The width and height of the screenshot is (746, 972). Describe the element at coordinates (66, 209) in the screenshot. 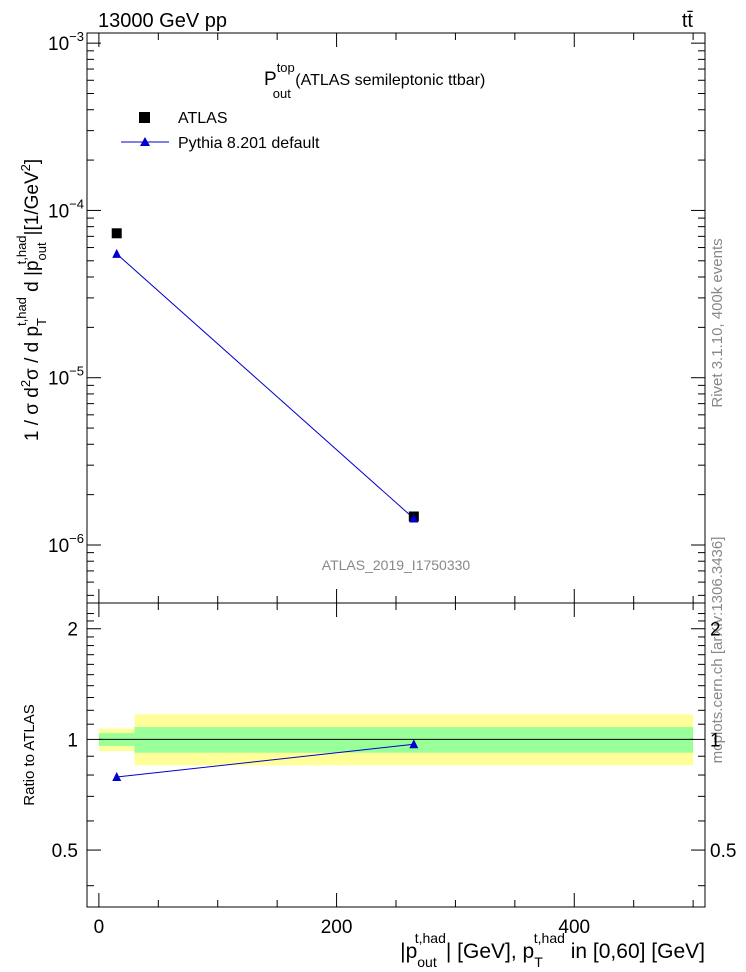

I see `main-y-tick-label-2: 10⁻⁴` at that location.